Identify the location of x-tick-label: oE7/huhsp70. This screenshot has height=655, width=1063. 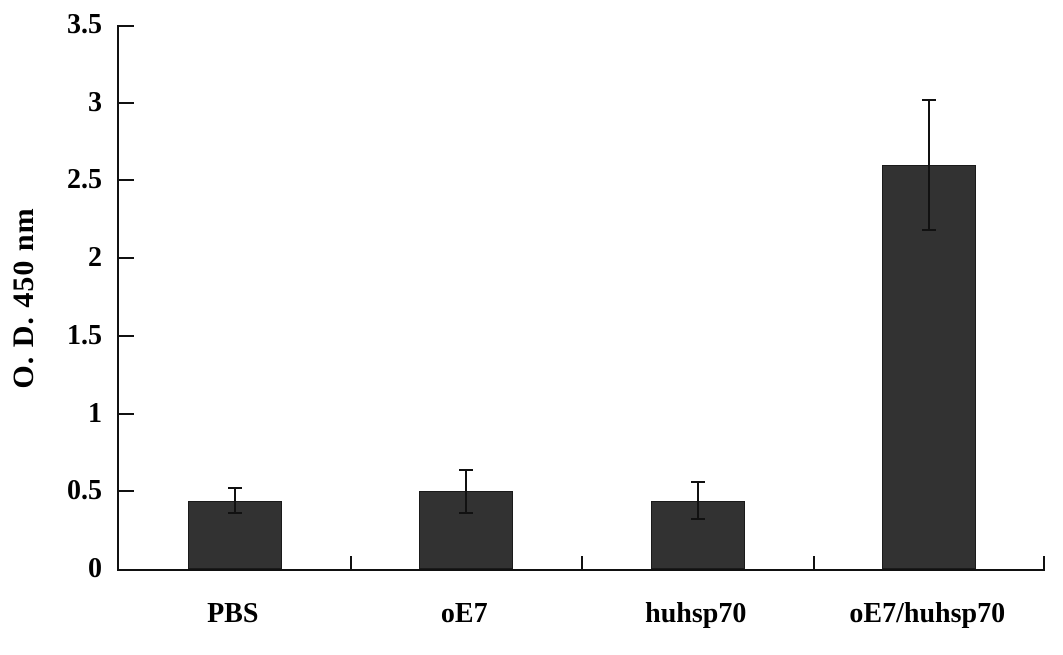
(927, 613).